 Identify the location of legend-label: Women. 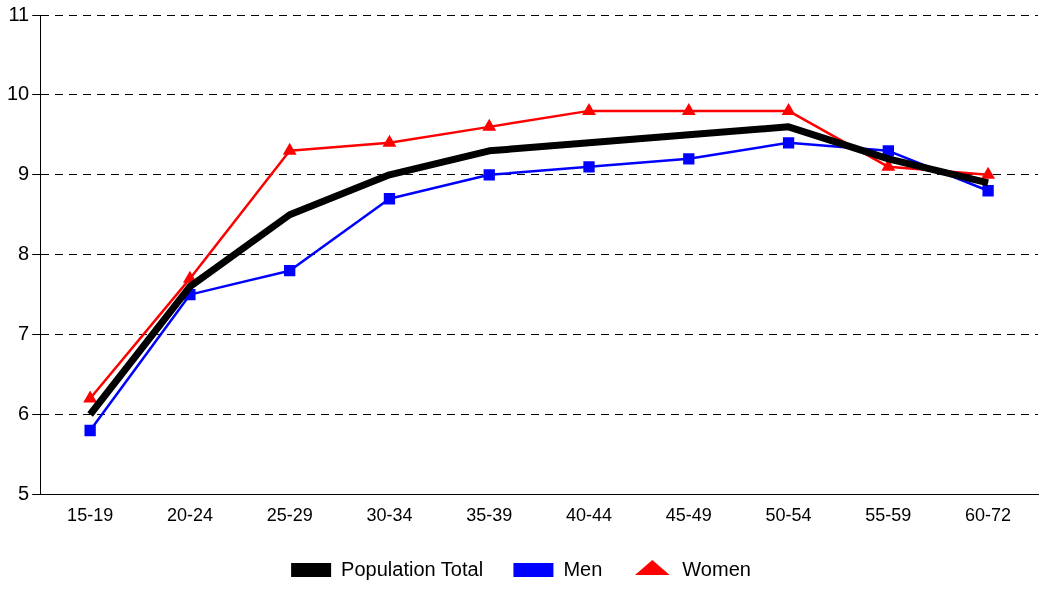
(716, 568).